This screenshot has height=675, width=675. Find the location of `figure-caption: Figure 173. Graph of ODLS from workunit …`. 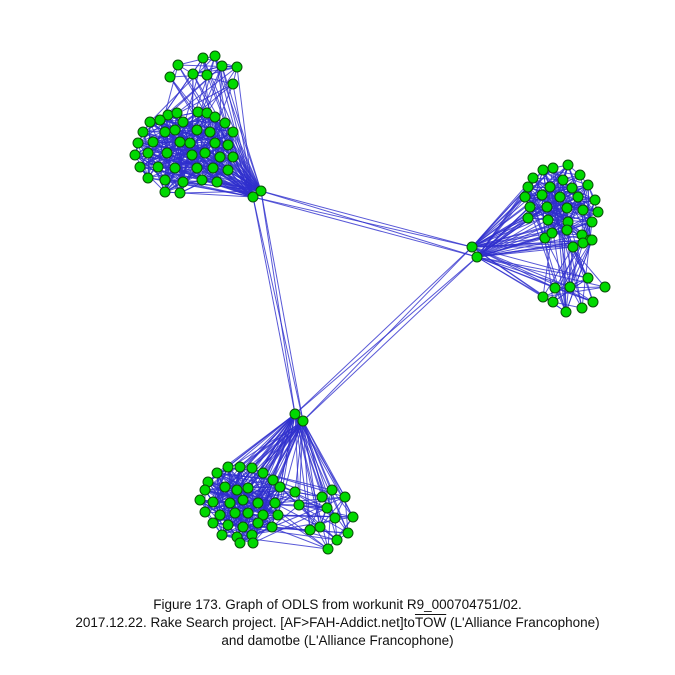

figure-caption: Figure 173. Graph of ODLS from workunit … is located at coordinates (337, 623).